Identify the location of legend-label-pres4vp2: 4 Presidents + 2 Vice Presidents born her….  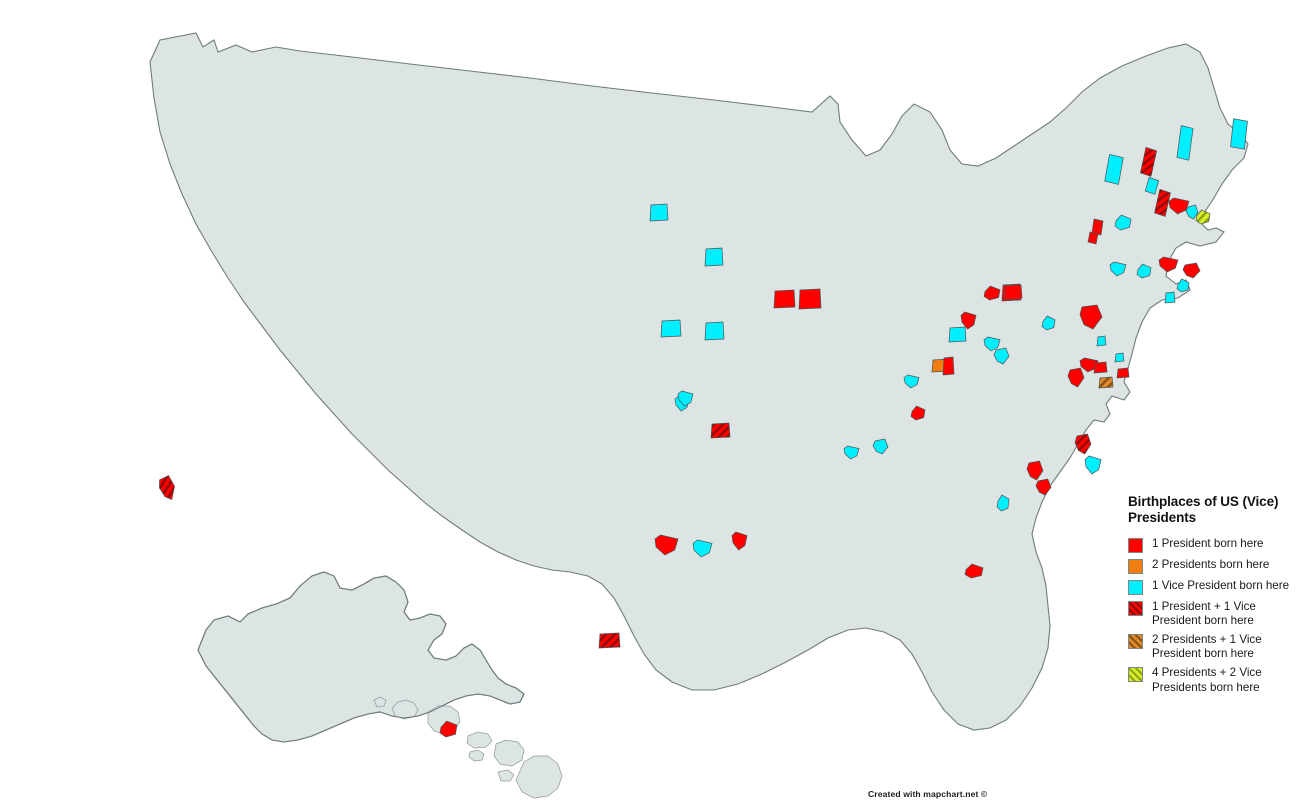
(1207, 680).